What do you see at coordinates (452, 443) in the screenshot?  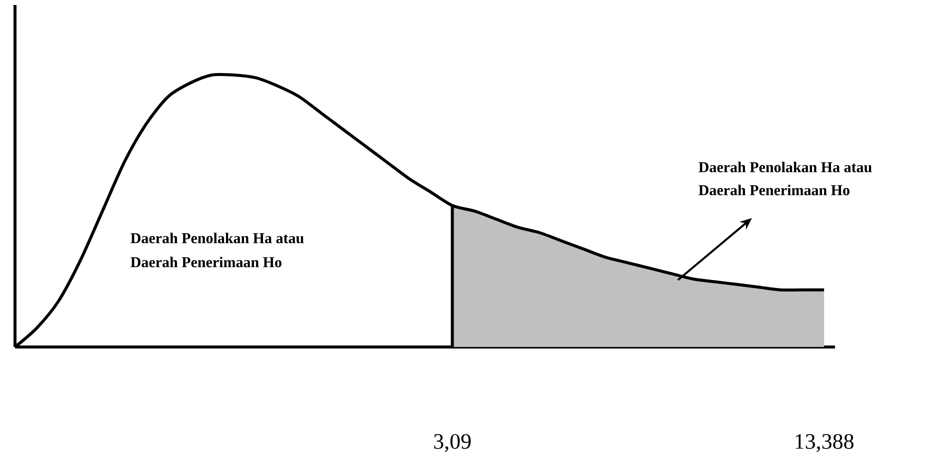 I see `x-tick-label: 3,09` at bounding box center [452, 443].